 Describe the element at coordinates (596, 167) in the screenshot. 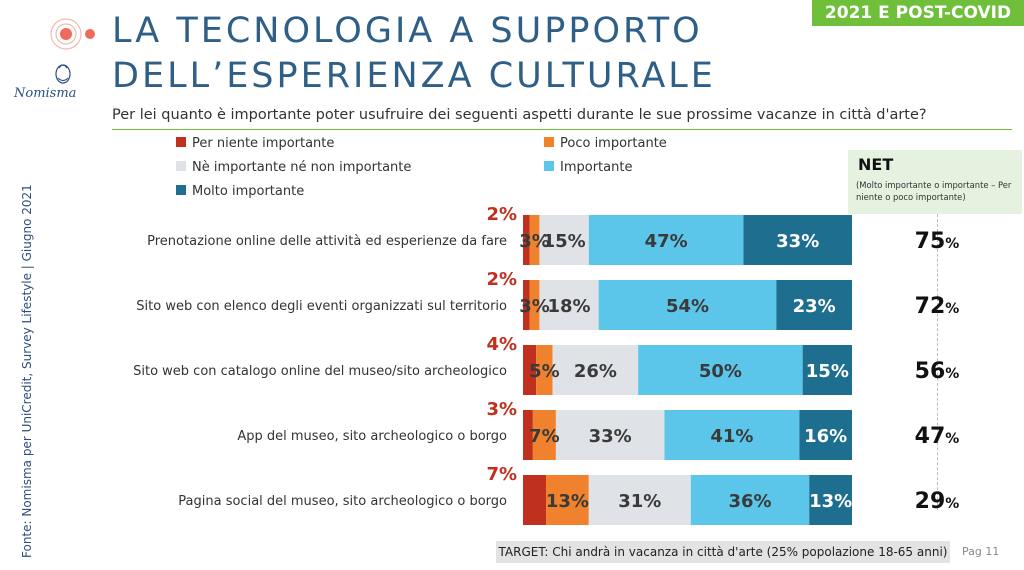

I see `legend-label: Importante` at that location.